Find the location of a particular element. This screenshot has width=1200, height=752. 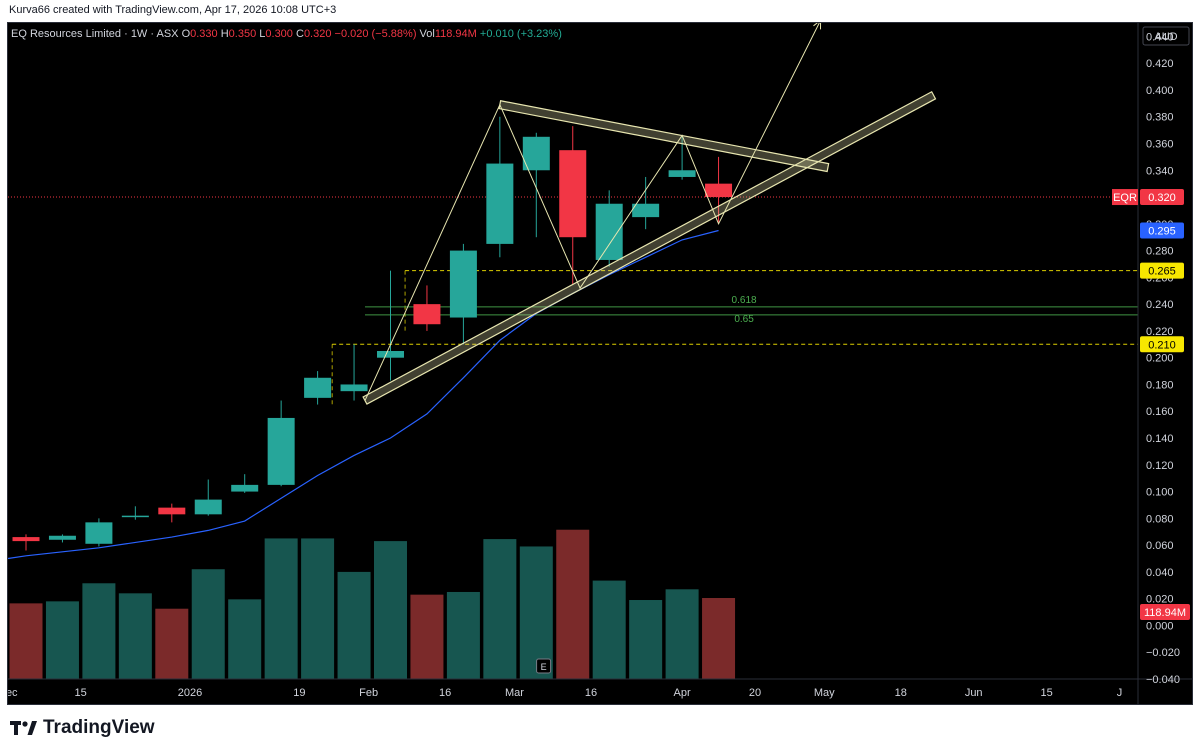

x-tick-label: Apr is located at coordinates (682, 693).